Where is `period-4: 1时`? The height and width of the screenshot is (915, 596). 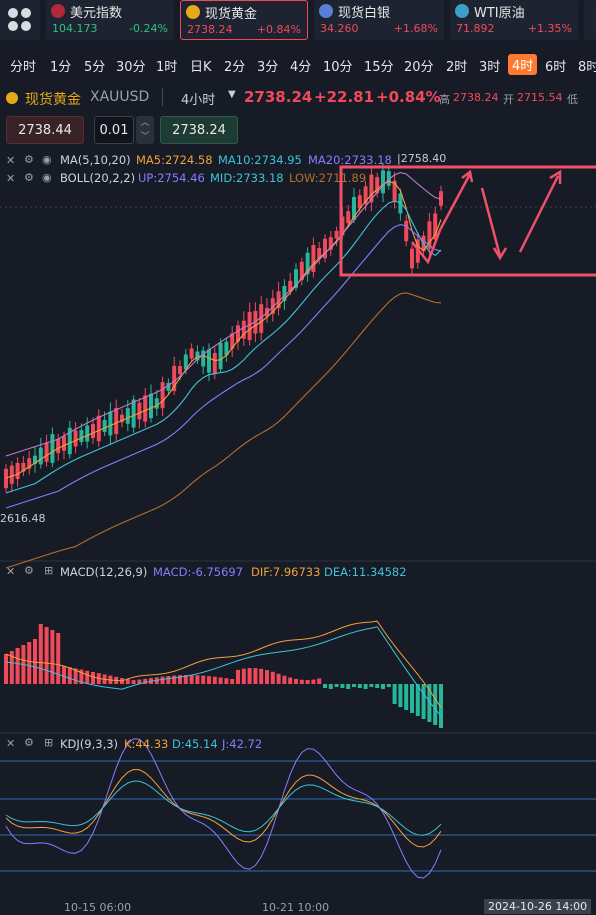 period-4: 1时 is located at coordinates (167, 67).